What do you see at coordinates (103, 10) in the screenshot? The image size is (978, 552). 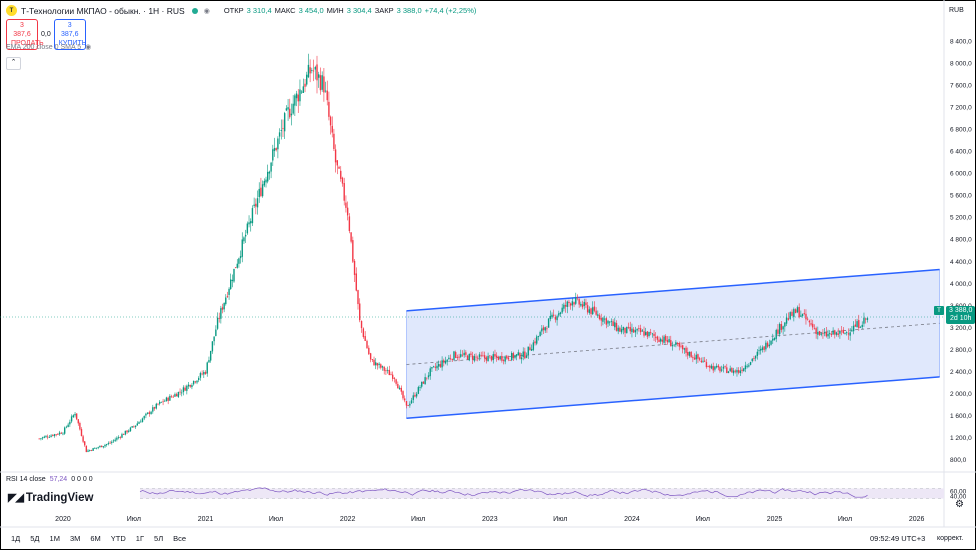 I see `symbol-title: Т-Технологии МКПАО - обыкн. · 1H · RUS` at bounding box center [103, 10].